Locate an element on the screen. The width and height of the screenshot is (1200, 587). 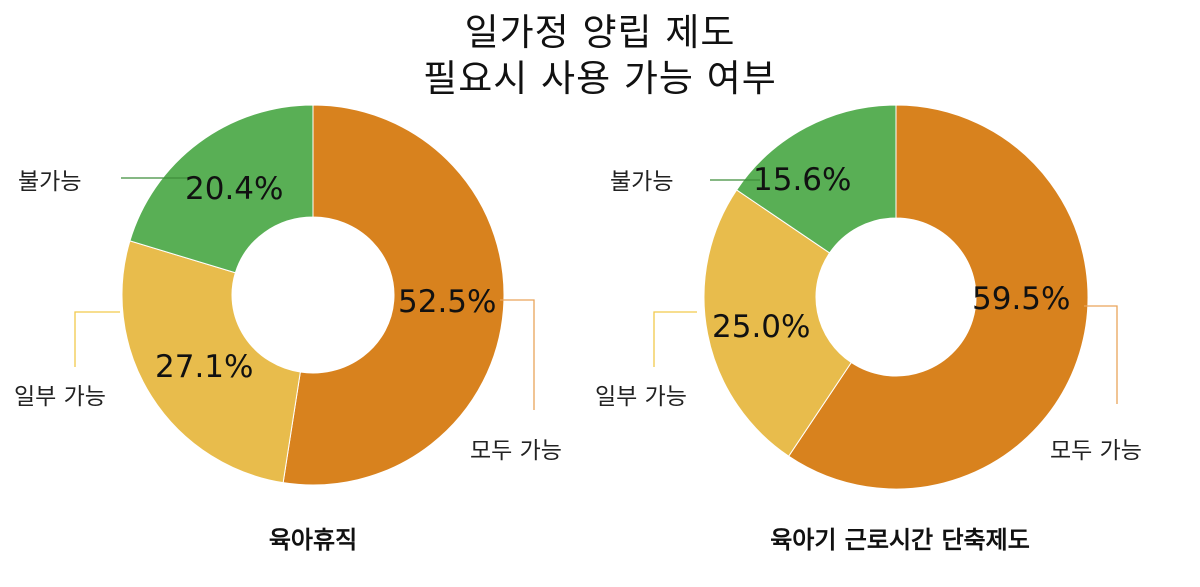
chart-title-line-1: 일가정 양립 제도 is located at coordinates (600, 32).